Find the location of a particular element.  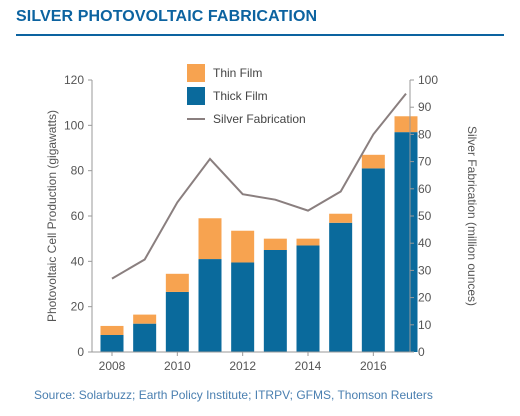

y2-tick-label: 70 is located at coordinates (425, 162).